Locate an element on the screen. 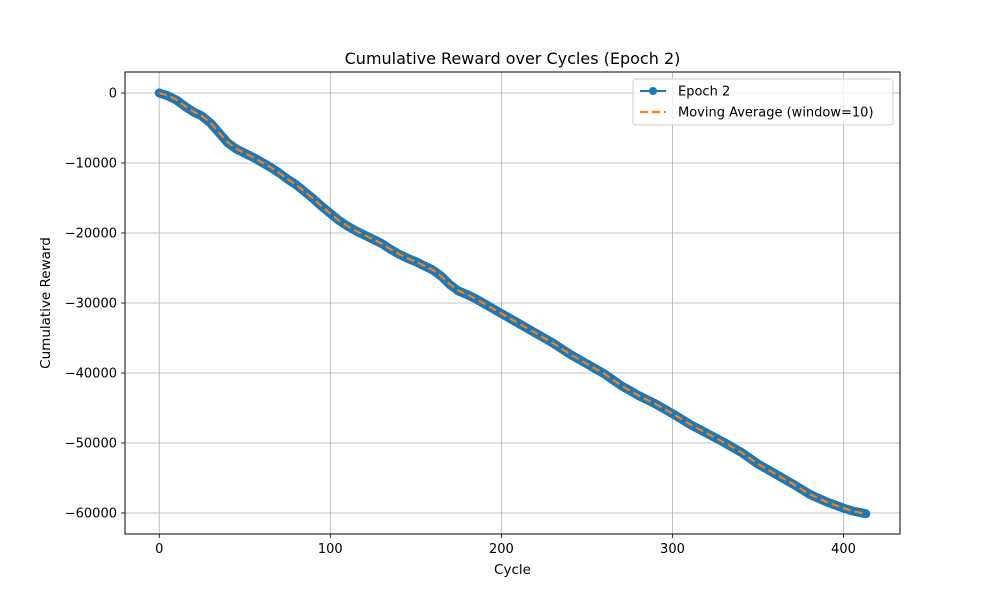  y-tick-label: −20000 is located at coordinates (91, 234).